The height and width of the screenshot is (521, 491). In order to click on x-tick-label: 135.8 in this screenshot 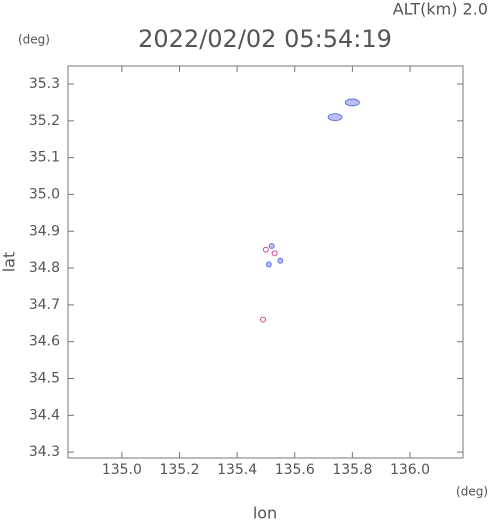, I will do `click(352, 470)`.